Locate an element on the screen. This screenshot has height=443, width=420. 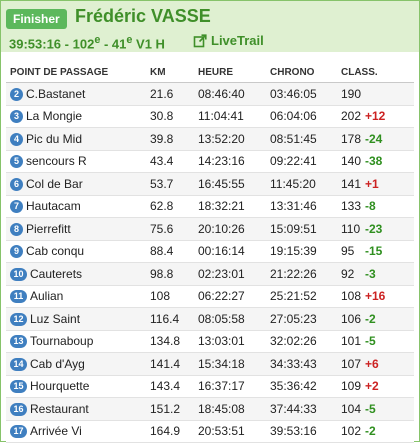
table-row: 5 sencours R 43.4 14:23:16 09:22:41 140 -38 is located at coordinates (210, 161).